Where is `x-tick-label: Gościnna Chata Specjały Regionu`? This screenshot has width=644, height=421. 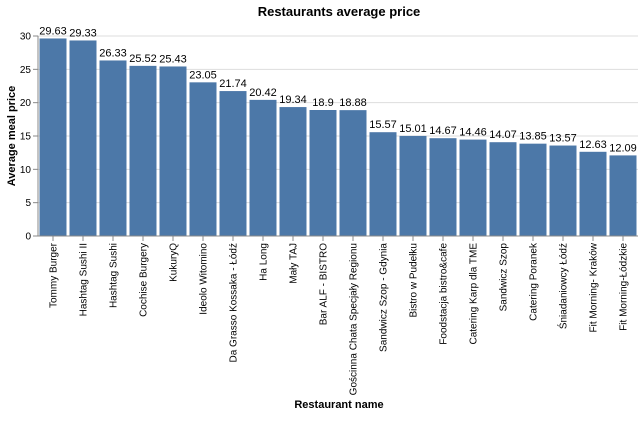
x-tick-label: Gościnna Chata Specjały Regionu is located at coordinates (354, 319).